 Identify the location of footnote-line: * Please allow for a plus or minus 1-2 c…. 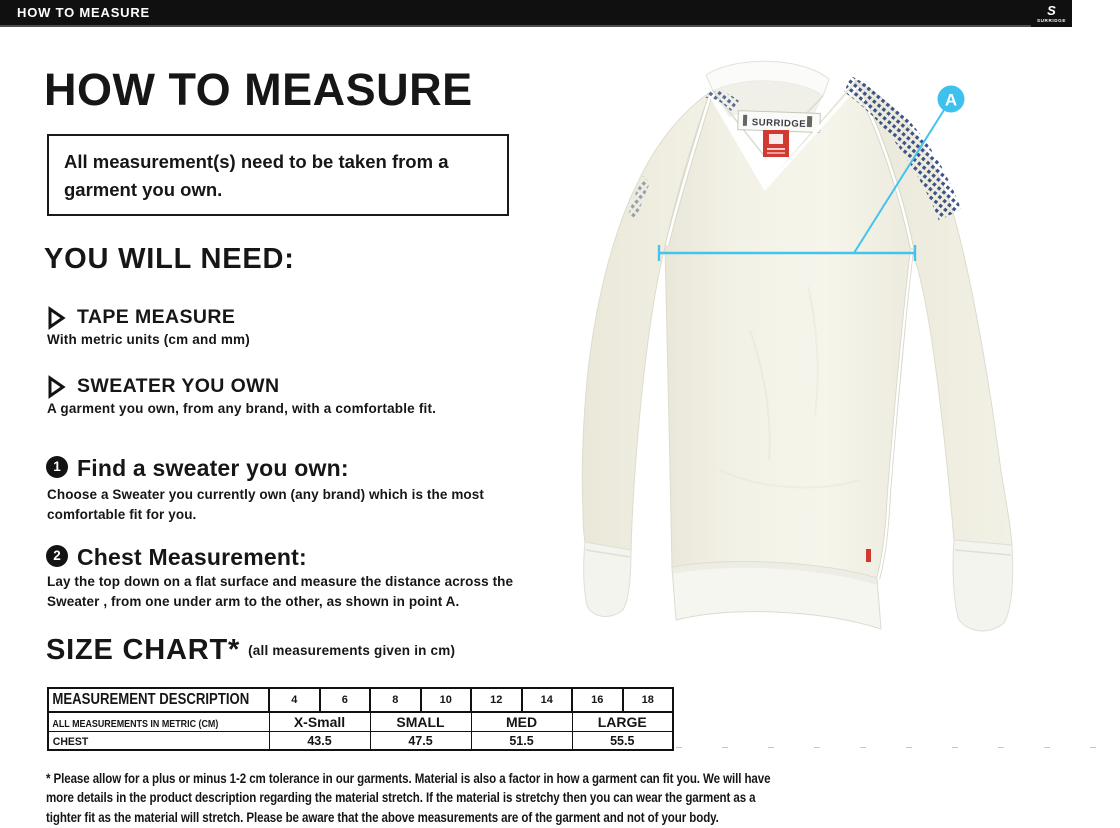
(408, 778).